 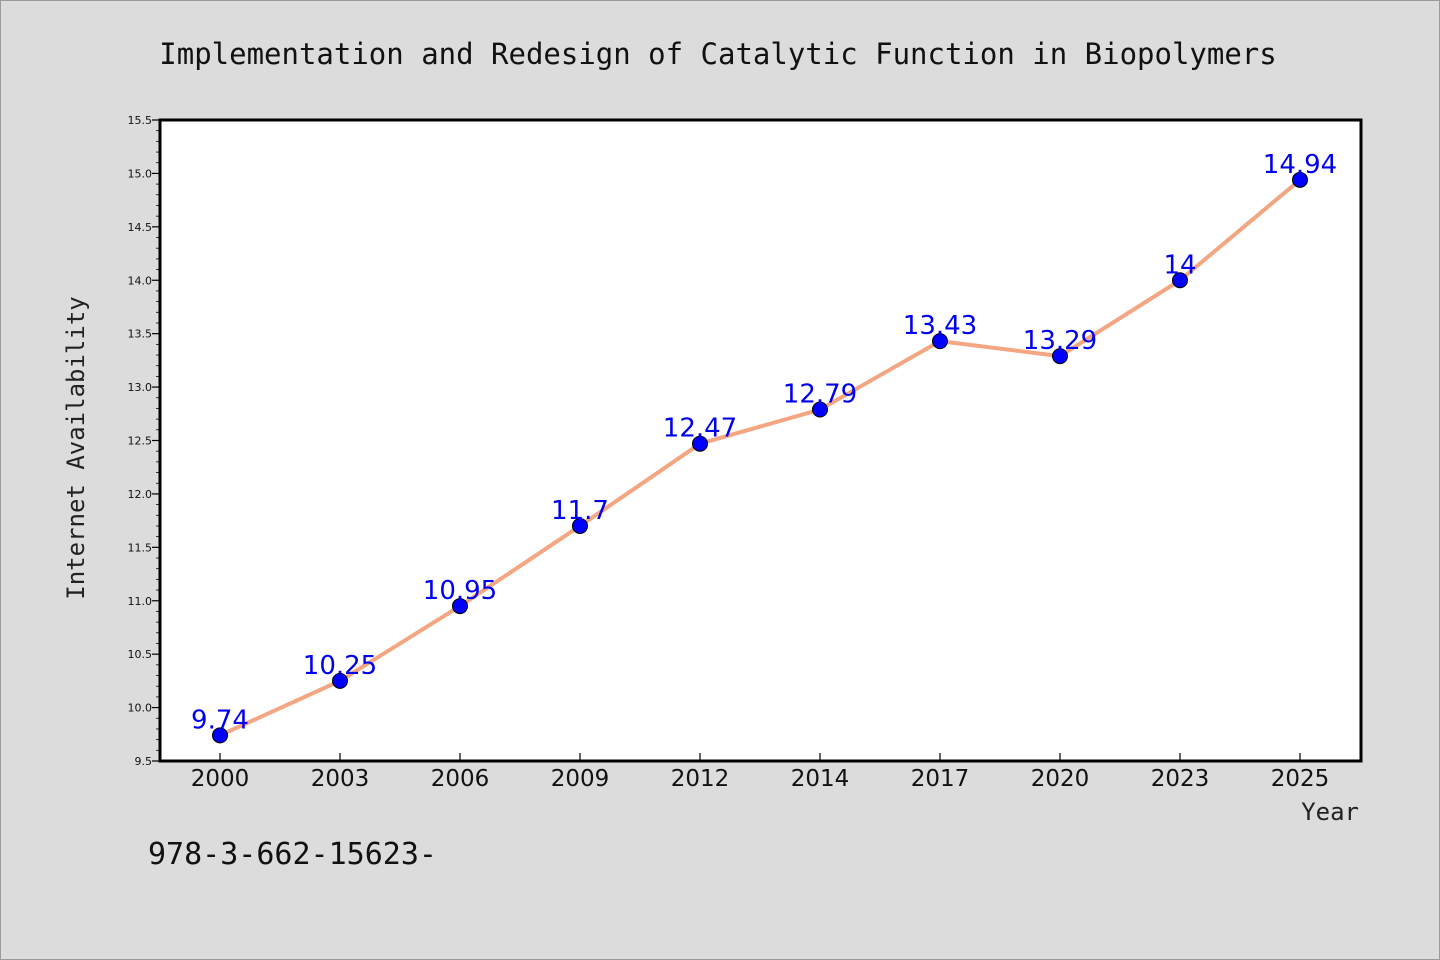 I want to click on data-label: 9.74, so click(x=220, y=720).